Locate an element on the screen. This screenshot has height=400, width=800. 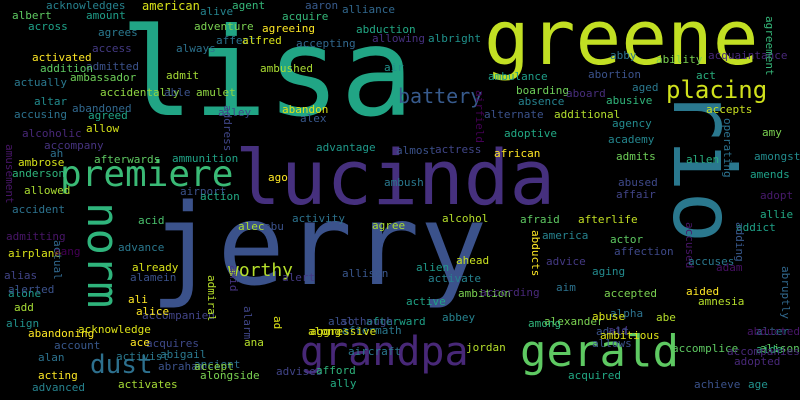
word-aaron: aaron is located at coordinates (322, 6).